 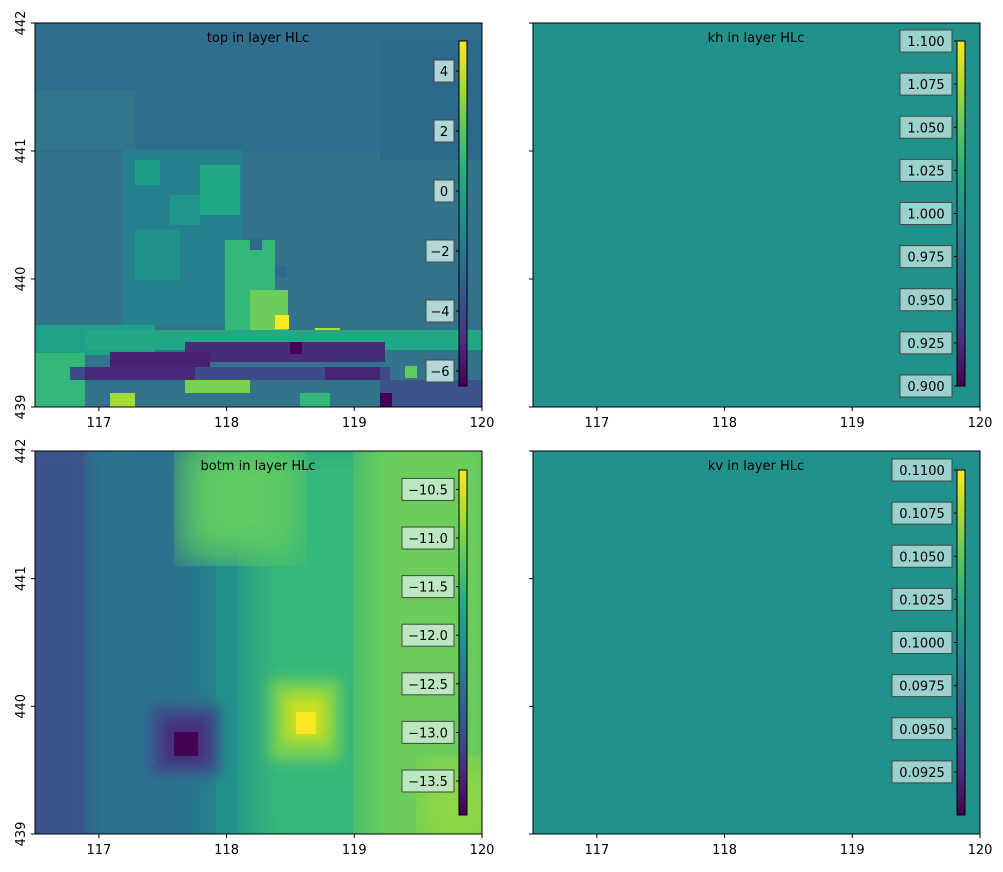 I want to click on colorbar-tick-label: 1.025, so click(x=925, y=171).